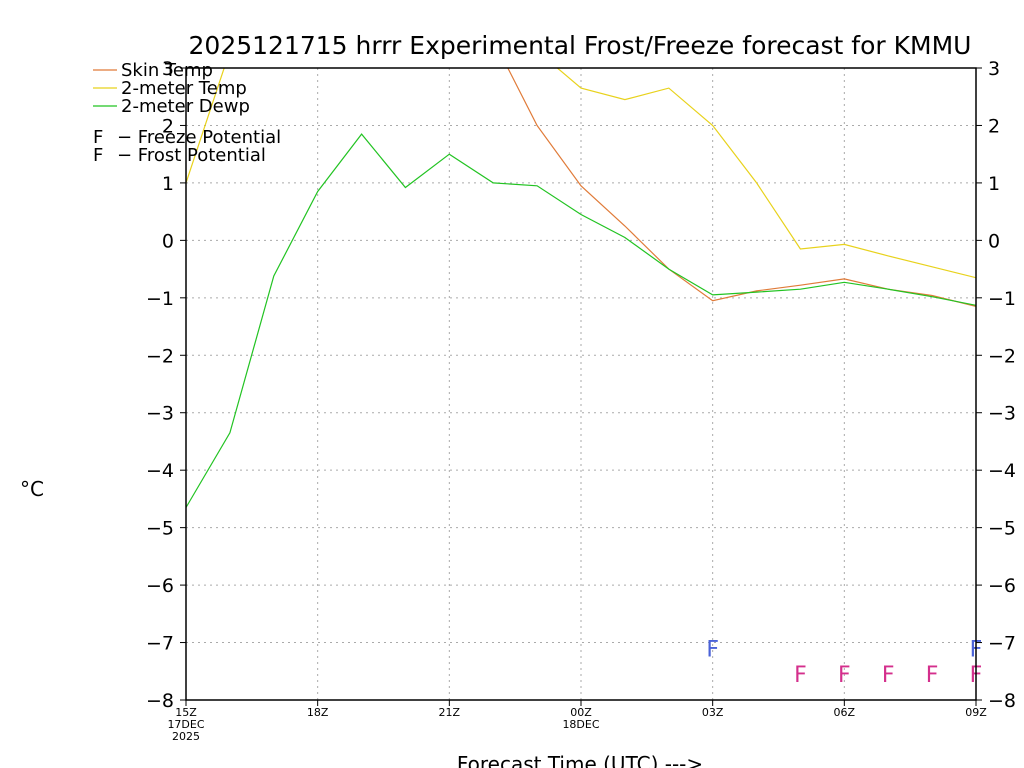  Describe the element at coordinates (160, 471) in the screenshot. I see `y-tick-label-left: −4` at that location.